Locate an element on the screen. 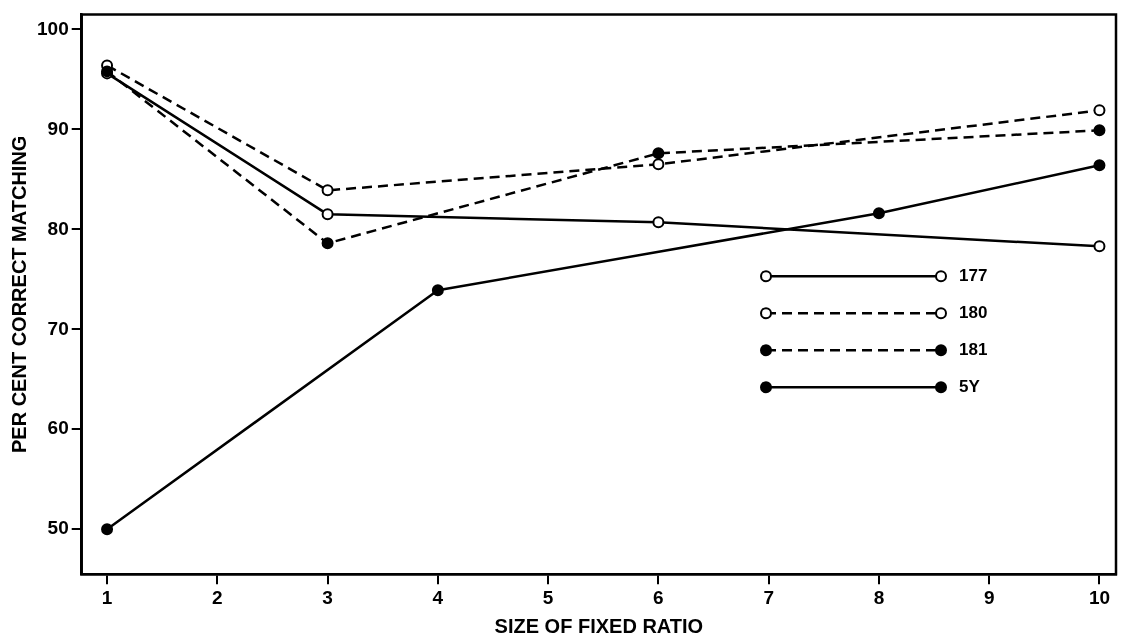 The height and width of the screenshot is (641, 1132). y-tick-label: 60 is located at coordinates (58, 428).